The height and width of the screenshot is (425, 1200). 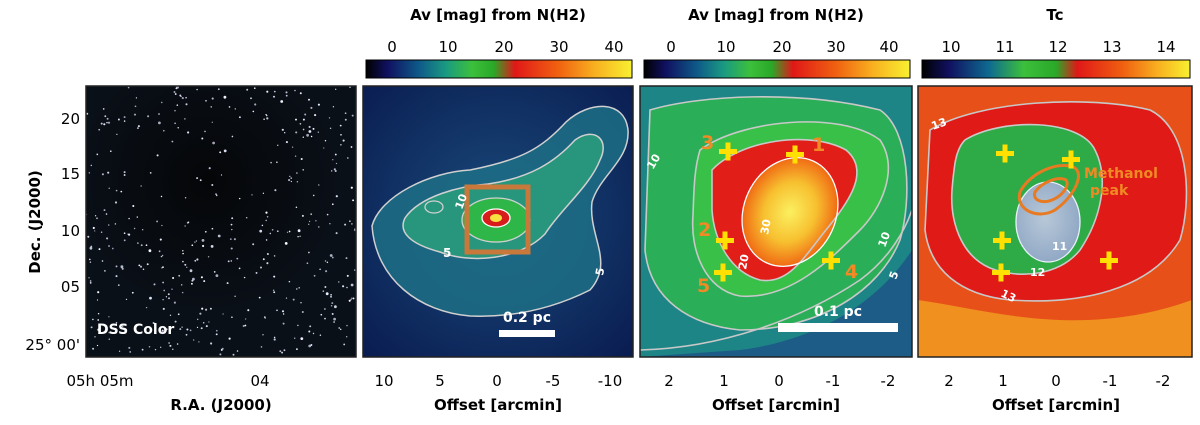 I want to click on colorbar-tick-label: 40, so click(x=613, y=47).